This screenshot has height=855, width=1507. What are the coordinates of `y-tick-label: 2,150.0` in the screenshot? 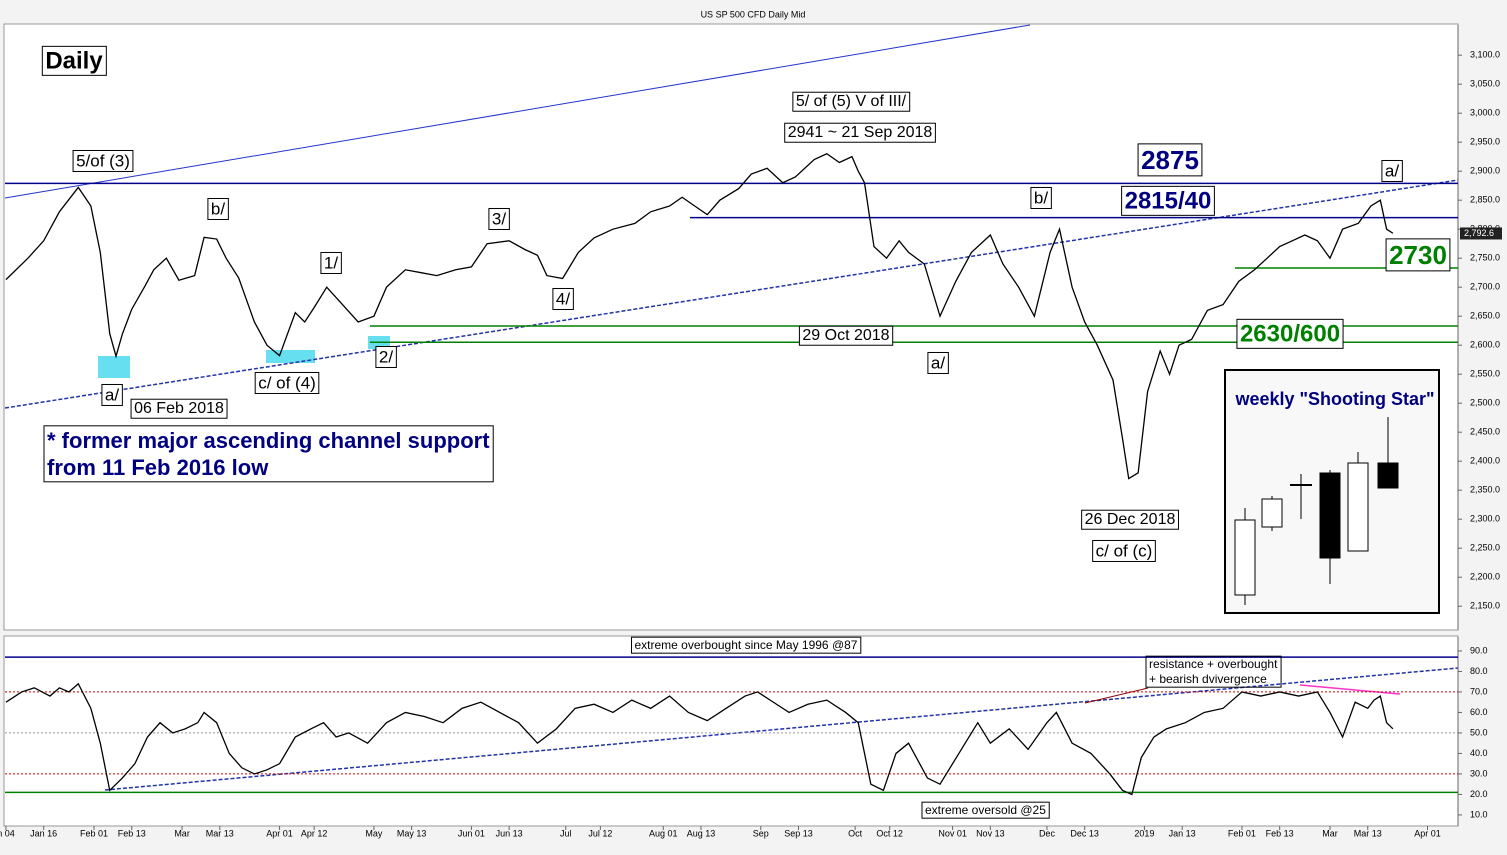 It's located at (1485, 606).